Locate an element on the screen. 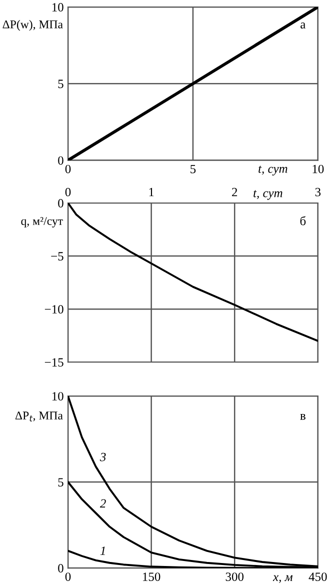 This screenshot has width=335, height=585. y-axis-title: ΔP$_{t}$, МПа is located at coordinates (39, 417).